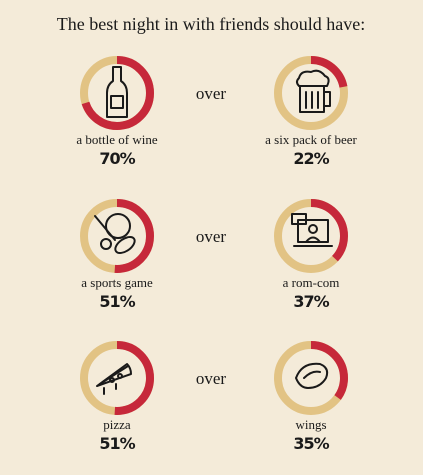 Image resolution: width=423 pixels, height=475 pixels. I want to click on icon-beer, so click(313, 91).